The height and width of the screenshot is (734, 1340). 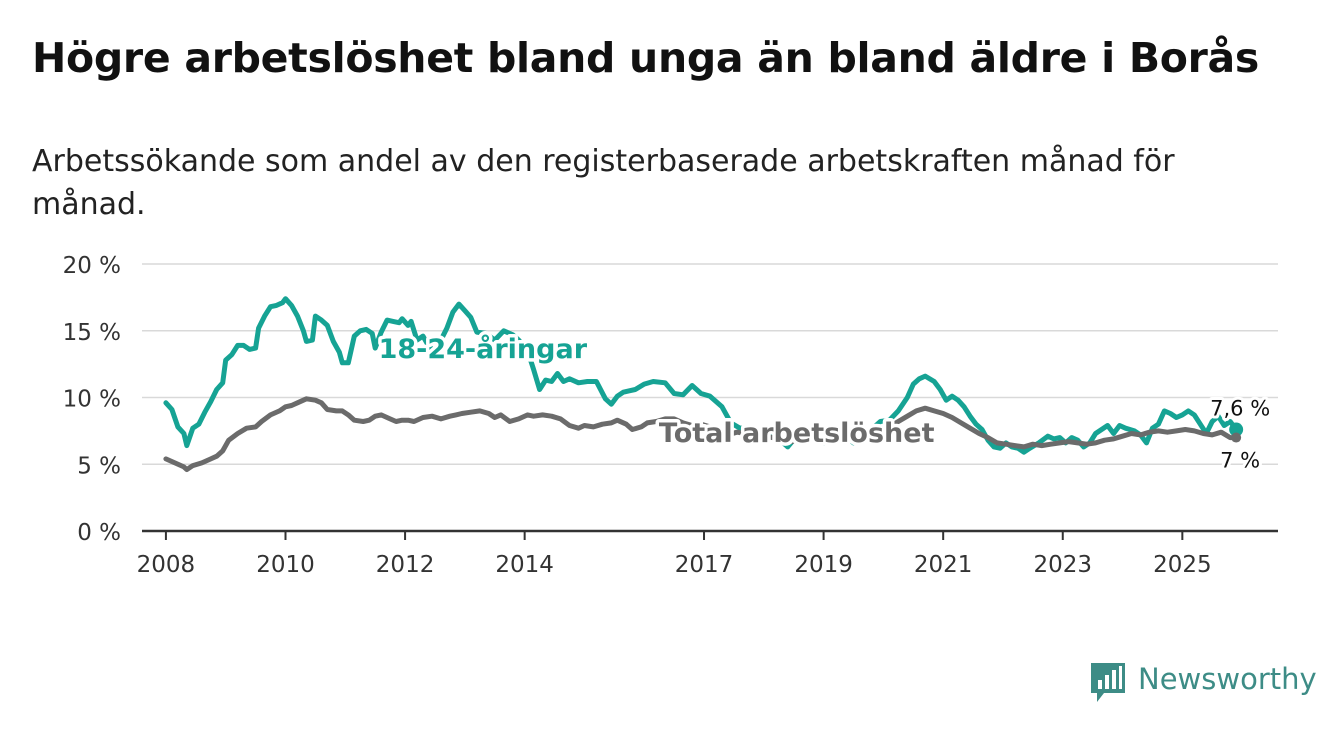 What do you see at coordinates (92, 266) in the screenshot?
I see `y-tick-label: 20 %` at bounding box center [92, 266].